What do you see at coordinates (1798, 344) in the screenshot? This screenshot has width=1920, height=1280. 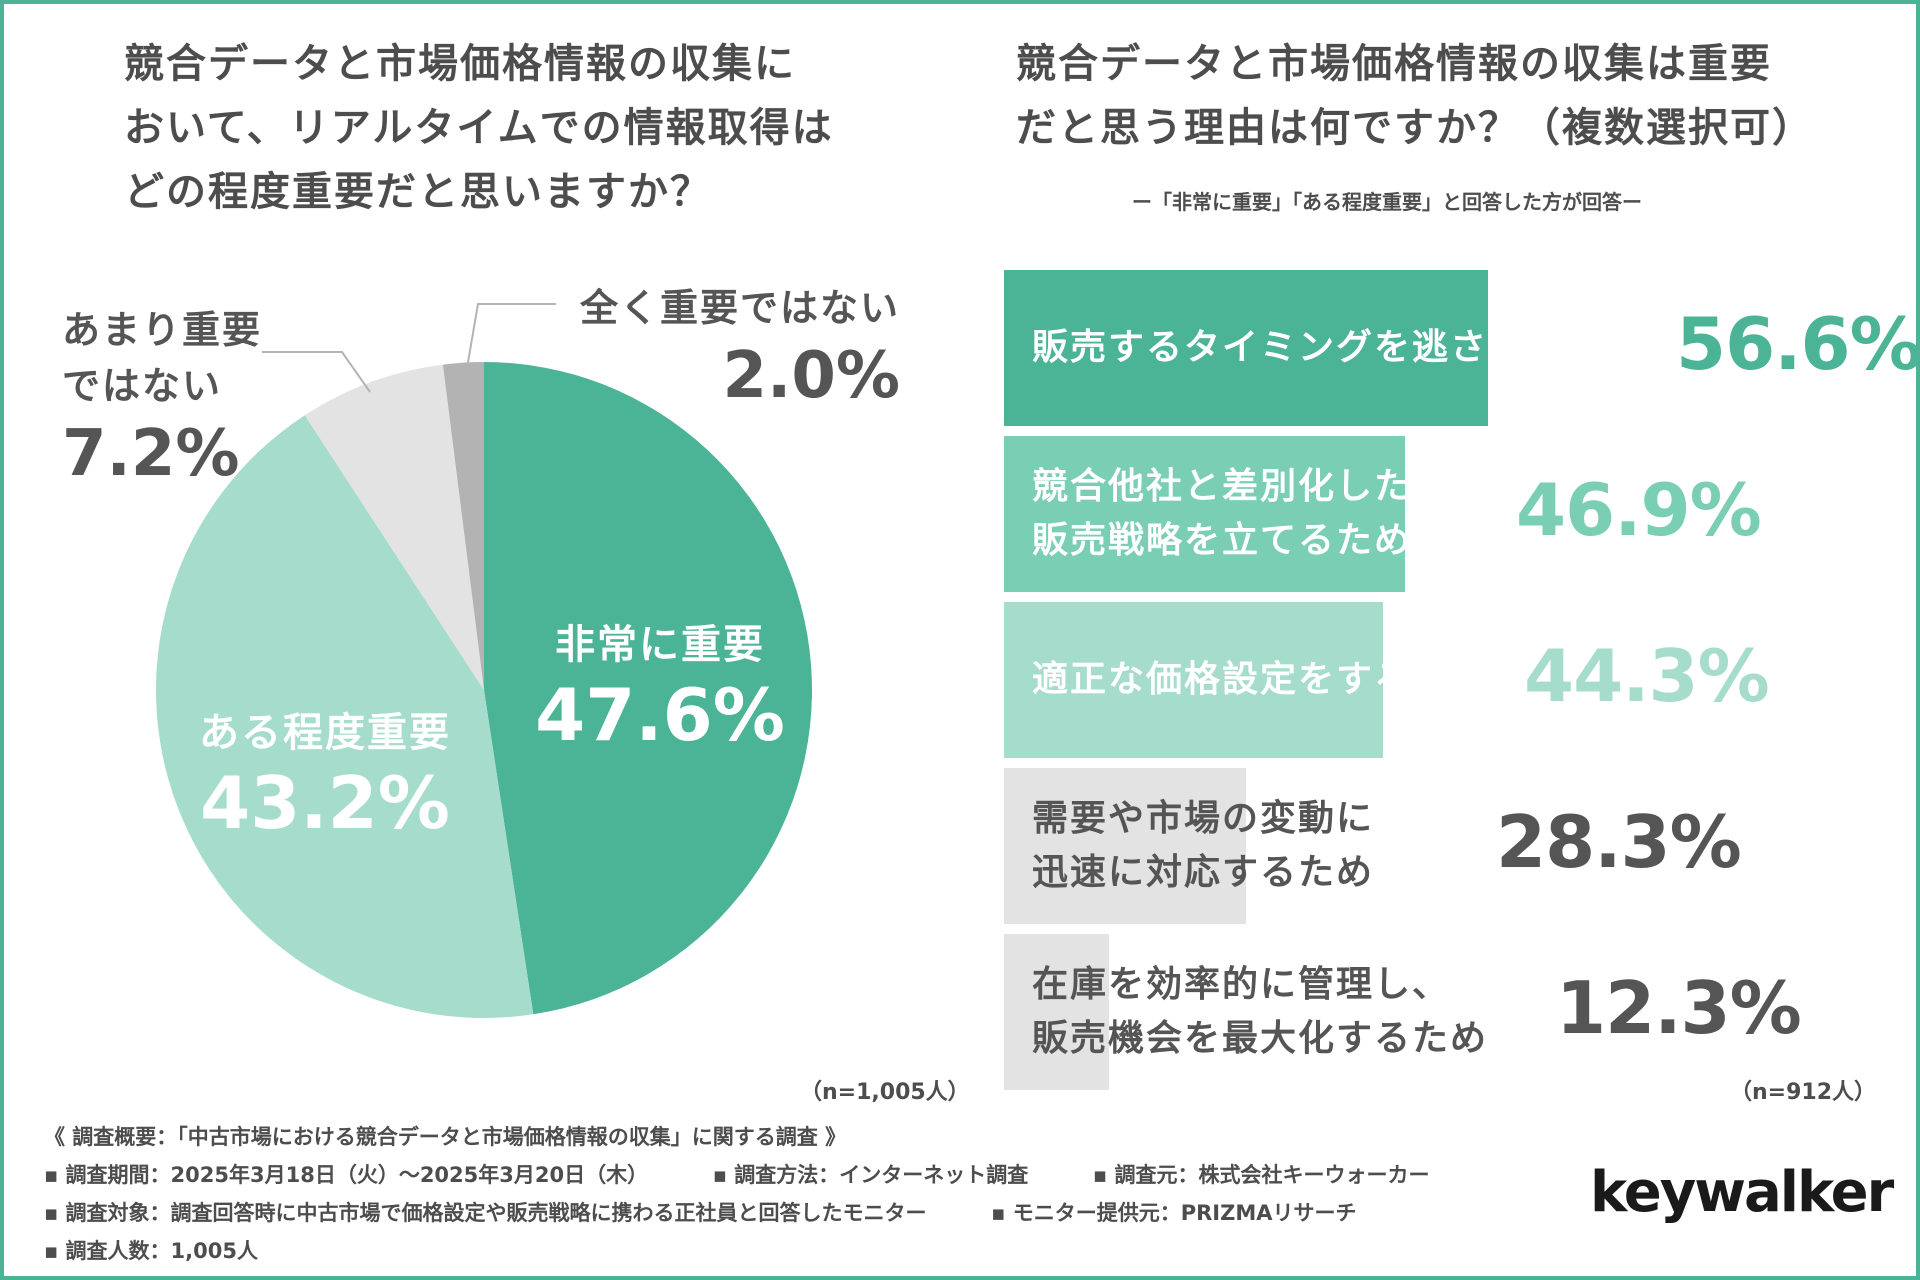 I see `bar-value-1: 56.6%` at bounding box center [1798, 344].